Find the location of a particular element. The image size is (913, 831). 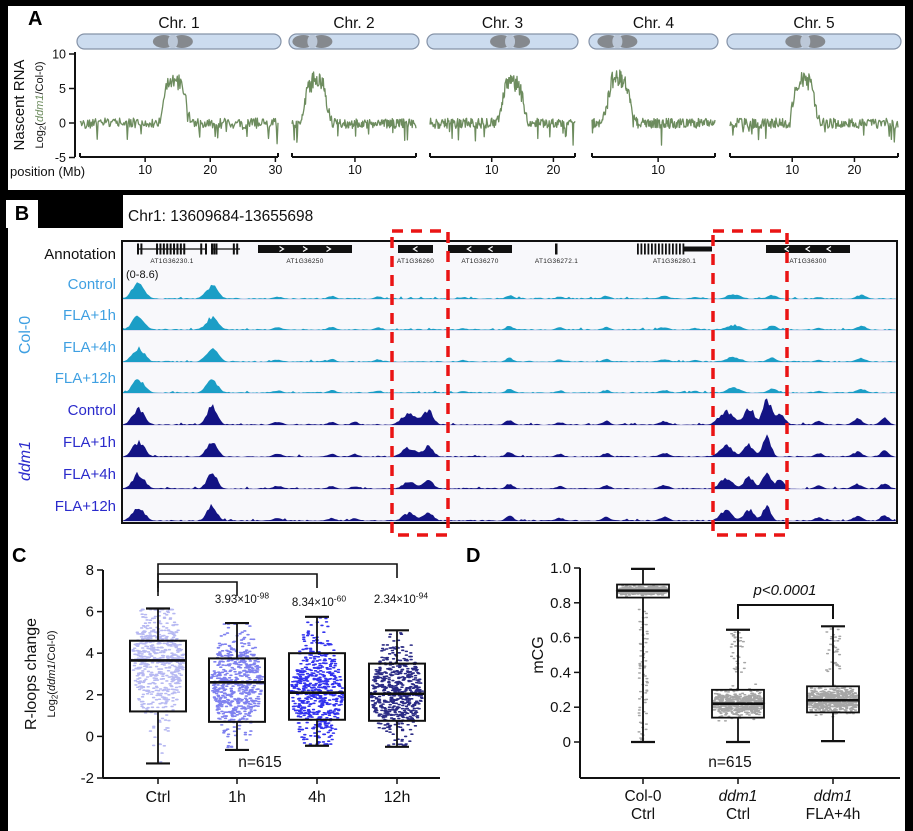

group-label-col0: Col-0 is located at coordinates (25, 335).